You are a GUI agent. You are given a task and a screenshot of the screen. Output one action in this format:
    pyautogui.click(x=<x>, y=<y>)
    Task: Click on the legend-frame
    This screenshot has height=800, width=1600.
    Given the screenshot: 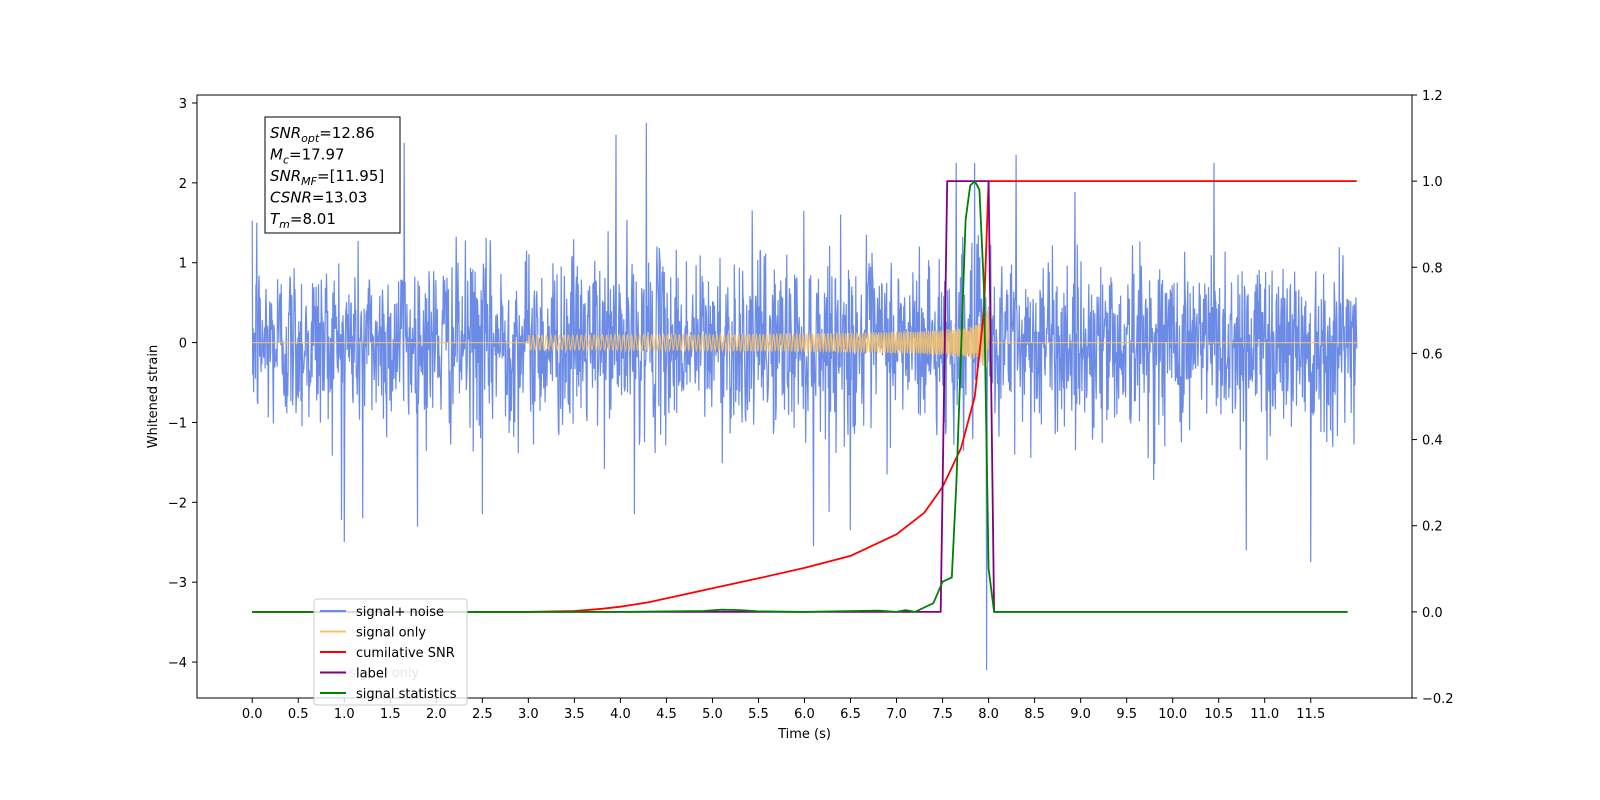 What is the action you would take?
    pyautogui.click(x=390, y=652)
    